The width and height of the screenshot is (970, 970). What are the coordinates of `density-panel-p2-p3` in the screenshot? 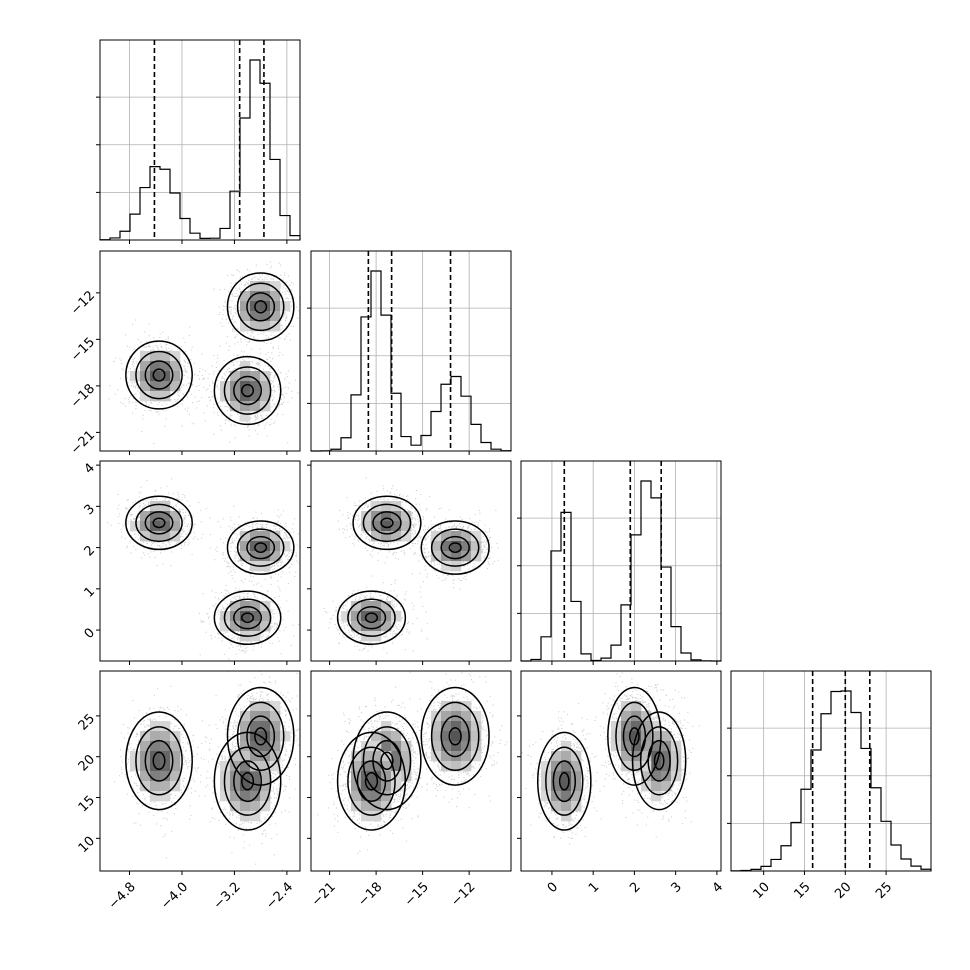 It's located at (621, 771).